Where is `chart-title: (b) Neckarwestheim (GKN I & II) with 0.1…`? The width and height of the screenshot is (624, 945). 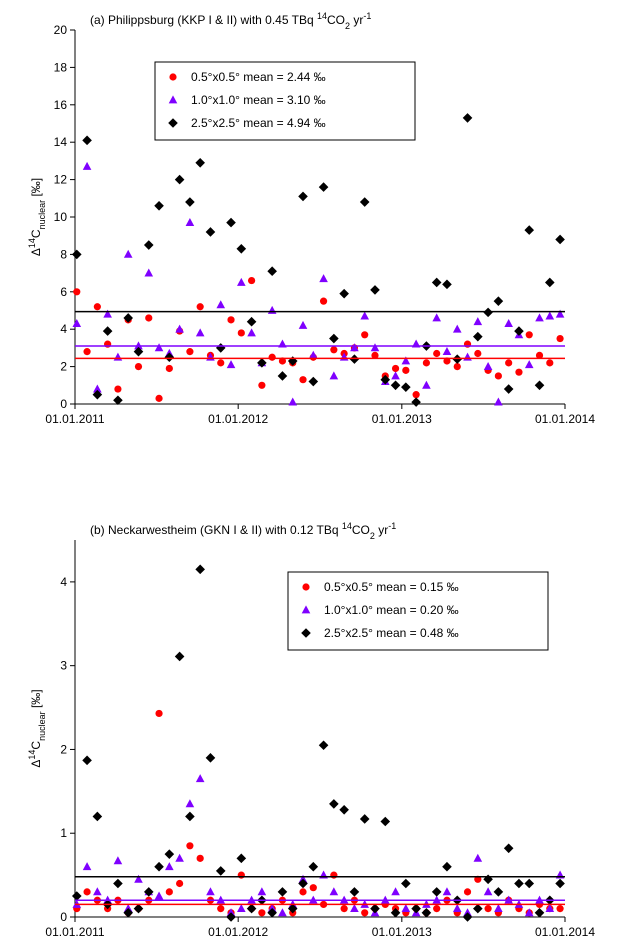 chart-title: (b) Neckarwestheim (GKN I & II) with 0.1… is located at coordinates (243, 531).